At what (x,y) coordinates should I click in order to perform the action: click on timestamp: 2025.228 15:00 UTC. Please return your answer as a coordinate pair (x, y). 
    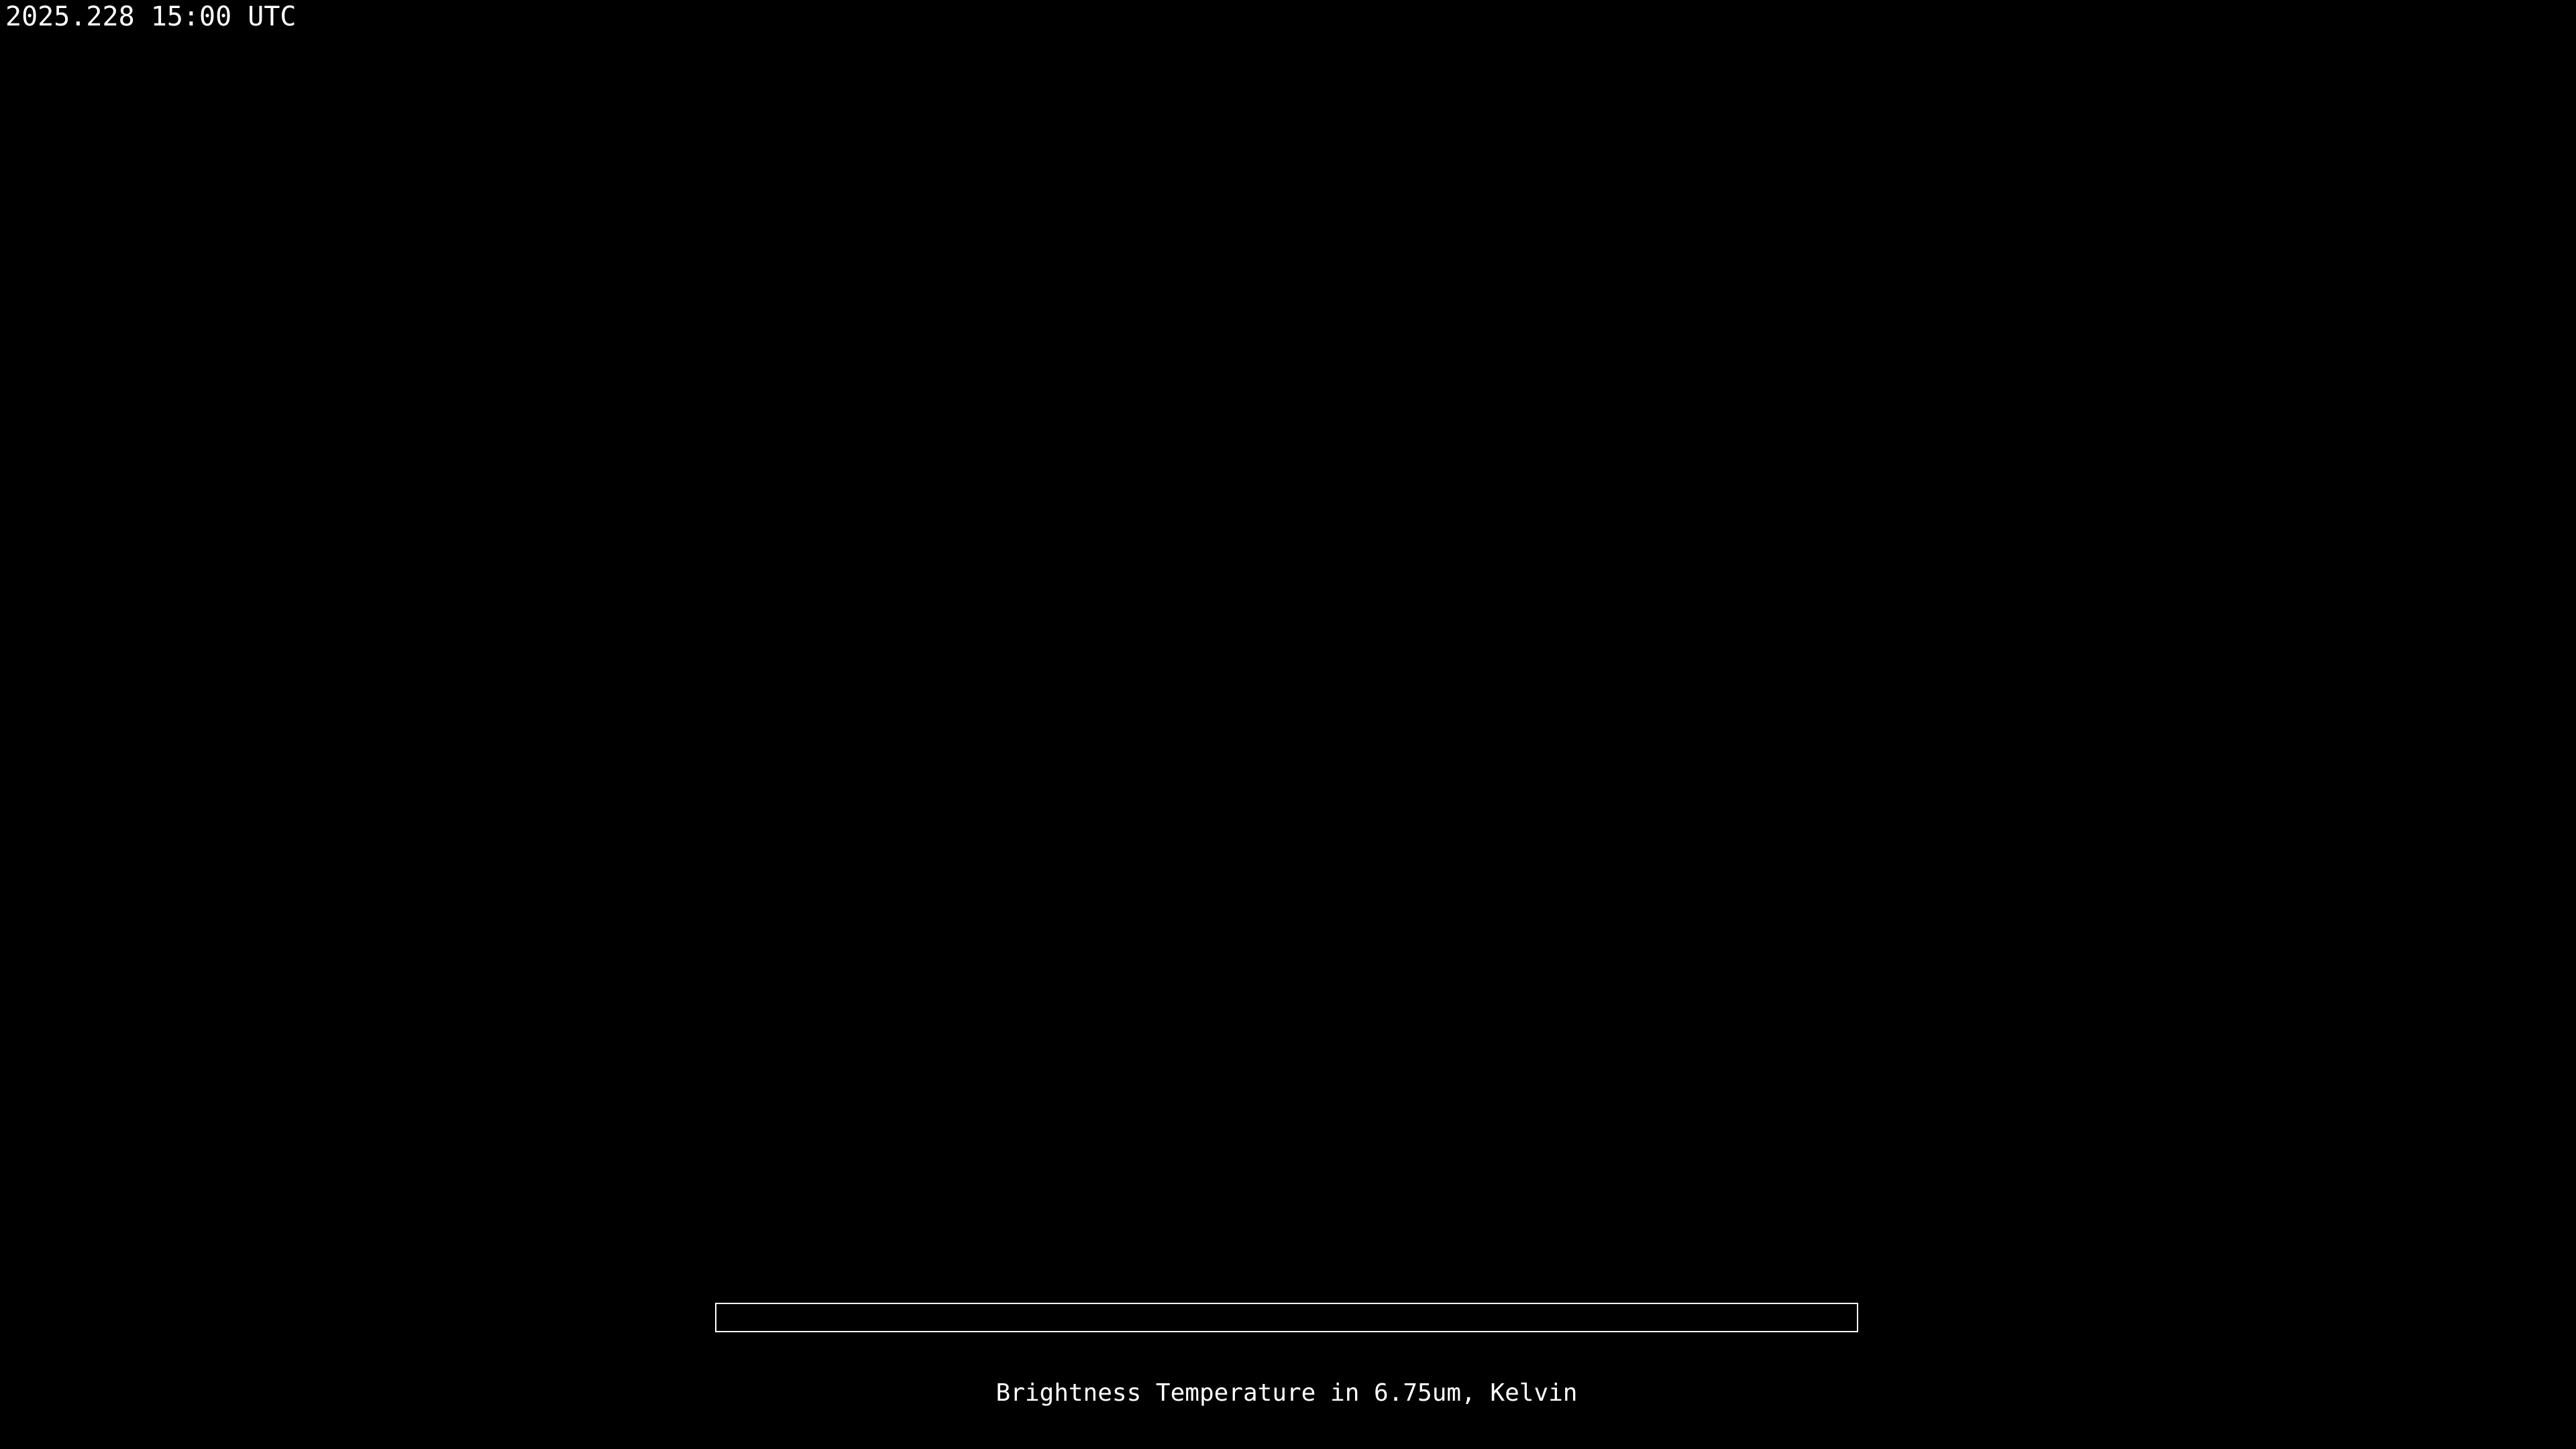
    Looking at the image, I should click on (151, 16).